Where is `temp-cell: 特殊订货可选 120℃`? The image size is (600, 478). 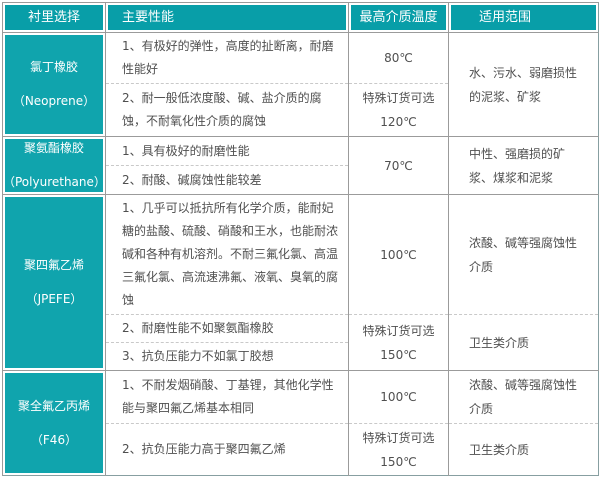
temp-cell: 特殊订货可选 120℃ is located at coordinates (398, 110).